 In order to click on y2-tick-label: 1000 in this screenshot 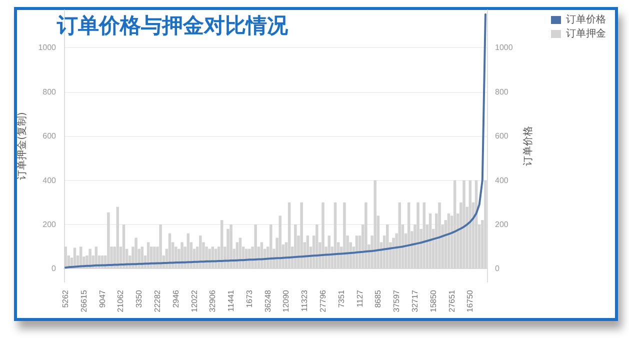, I will do `click(504, 47)`.